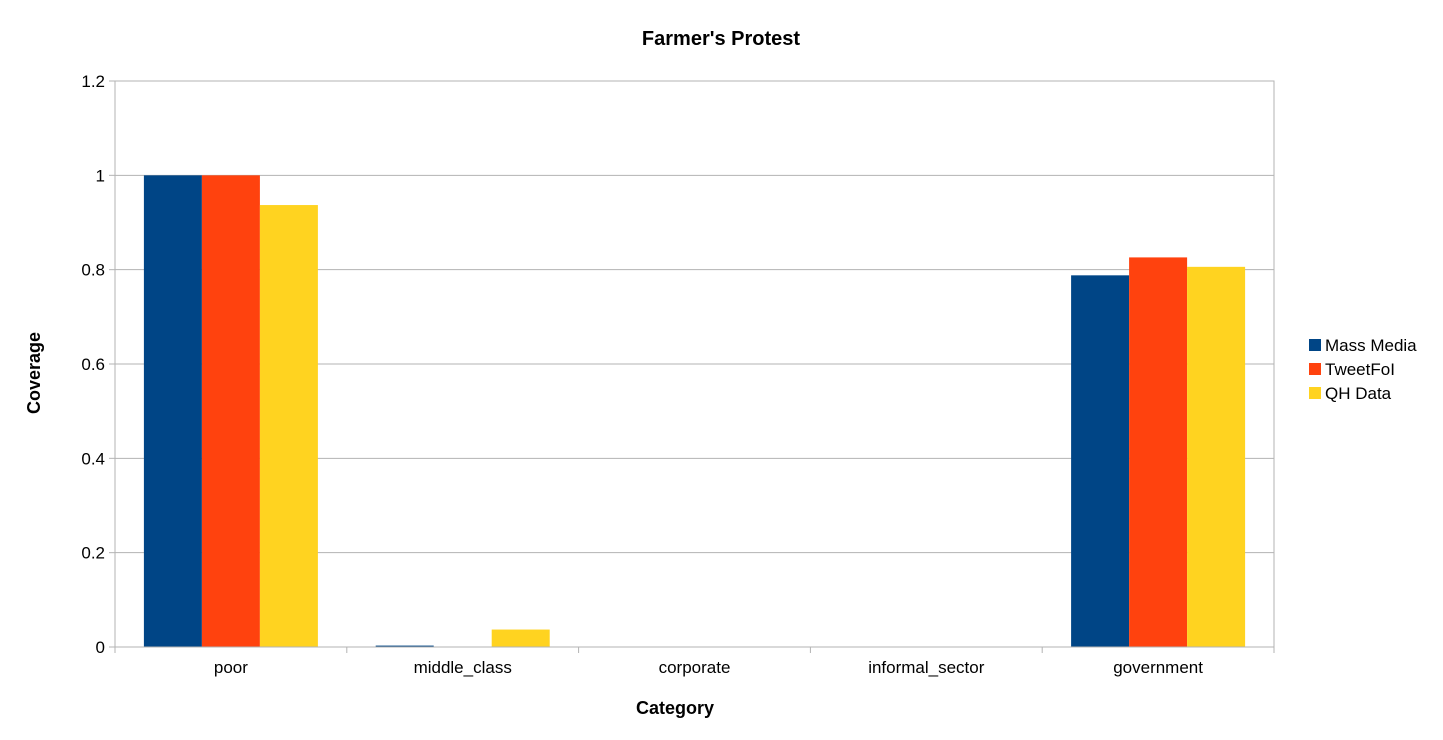  I want to click on bar-middle_class-qh-data, so click(520, 638).